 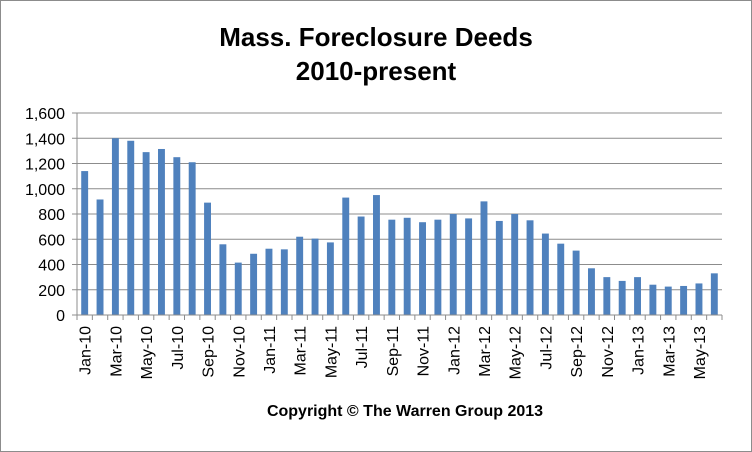 I want to click on y-tick-label: 1,200, so click(x=45, y=165).